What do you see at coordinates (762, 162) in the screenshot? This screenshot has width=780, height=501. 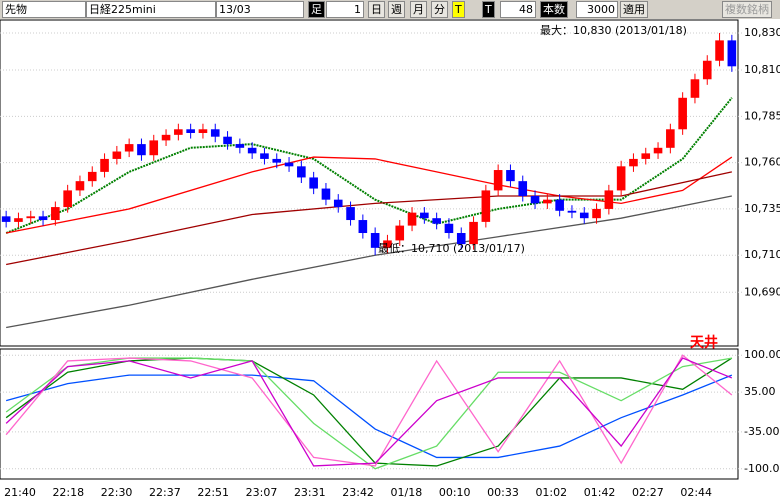 I see `y-tick-label: 10,760` at bounding box center [762, 162].